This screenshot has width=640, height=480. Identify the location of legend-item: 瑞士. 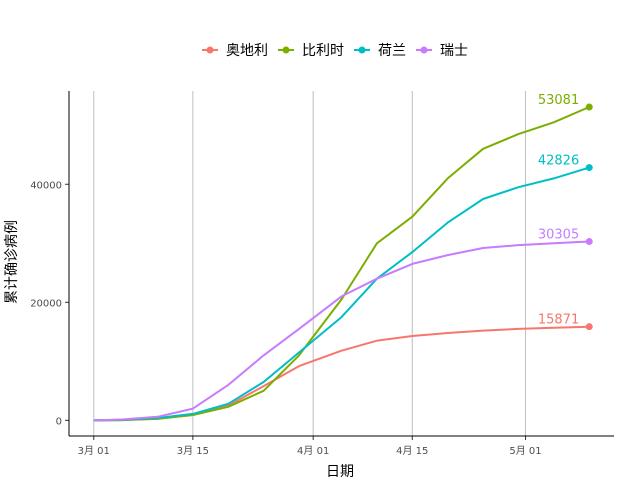
(442, 51).